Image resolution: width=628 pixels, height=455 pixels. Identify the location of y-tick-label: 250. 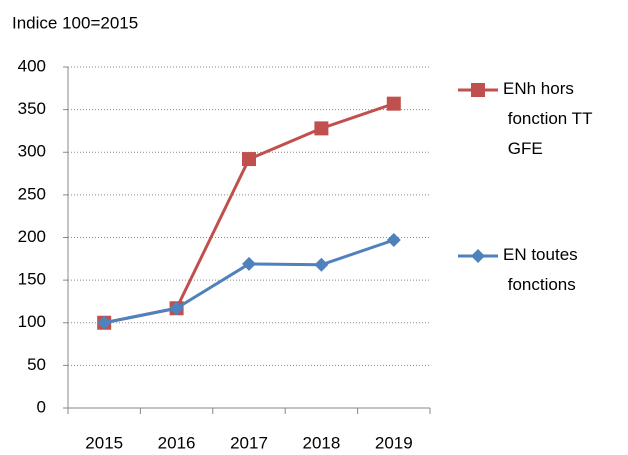
(32, 193).